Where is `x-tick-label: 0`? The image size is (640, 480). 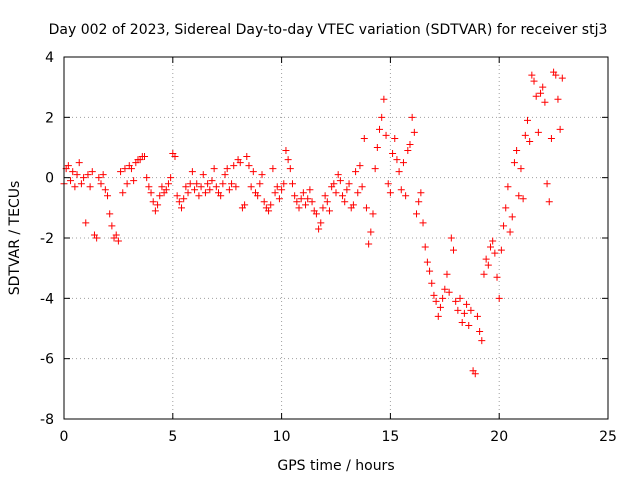 x-tick-label: 0 is located at coordinates (64, 437).